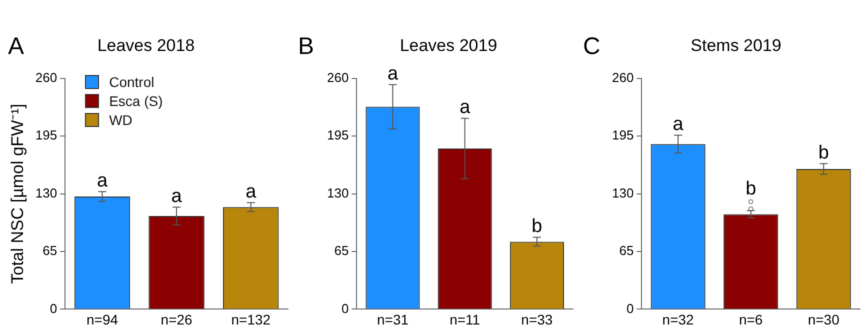 This screenshot has height=332, width=865. Describe the element at coordinates (120, 120) in the screenshot. I see `legend-label: WD` at that location.